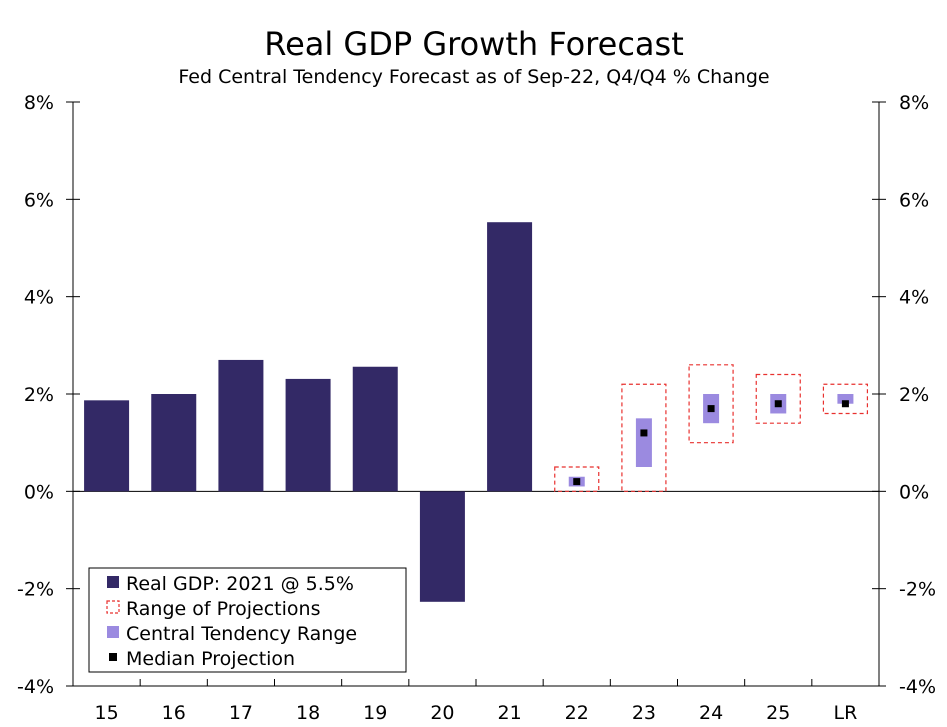 This screenshot has width=947, height=727. What do you see at coordinates (113, 582) in the screenshot?
I see `legend-swatch-gdp` at bounding box center [113, 582].